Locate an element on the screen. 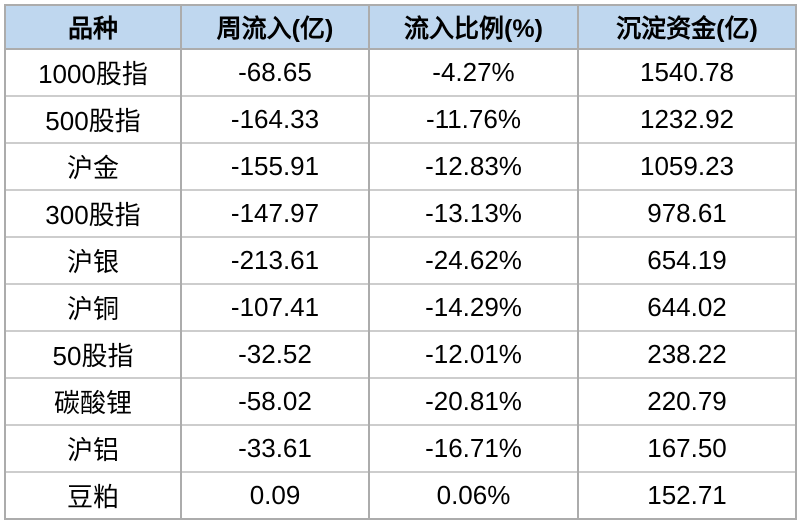 Image resolution: width=800 pixels, height=520 pixels. cell-inflow-ratio: -14.29% is located at coordinates (473, 307).